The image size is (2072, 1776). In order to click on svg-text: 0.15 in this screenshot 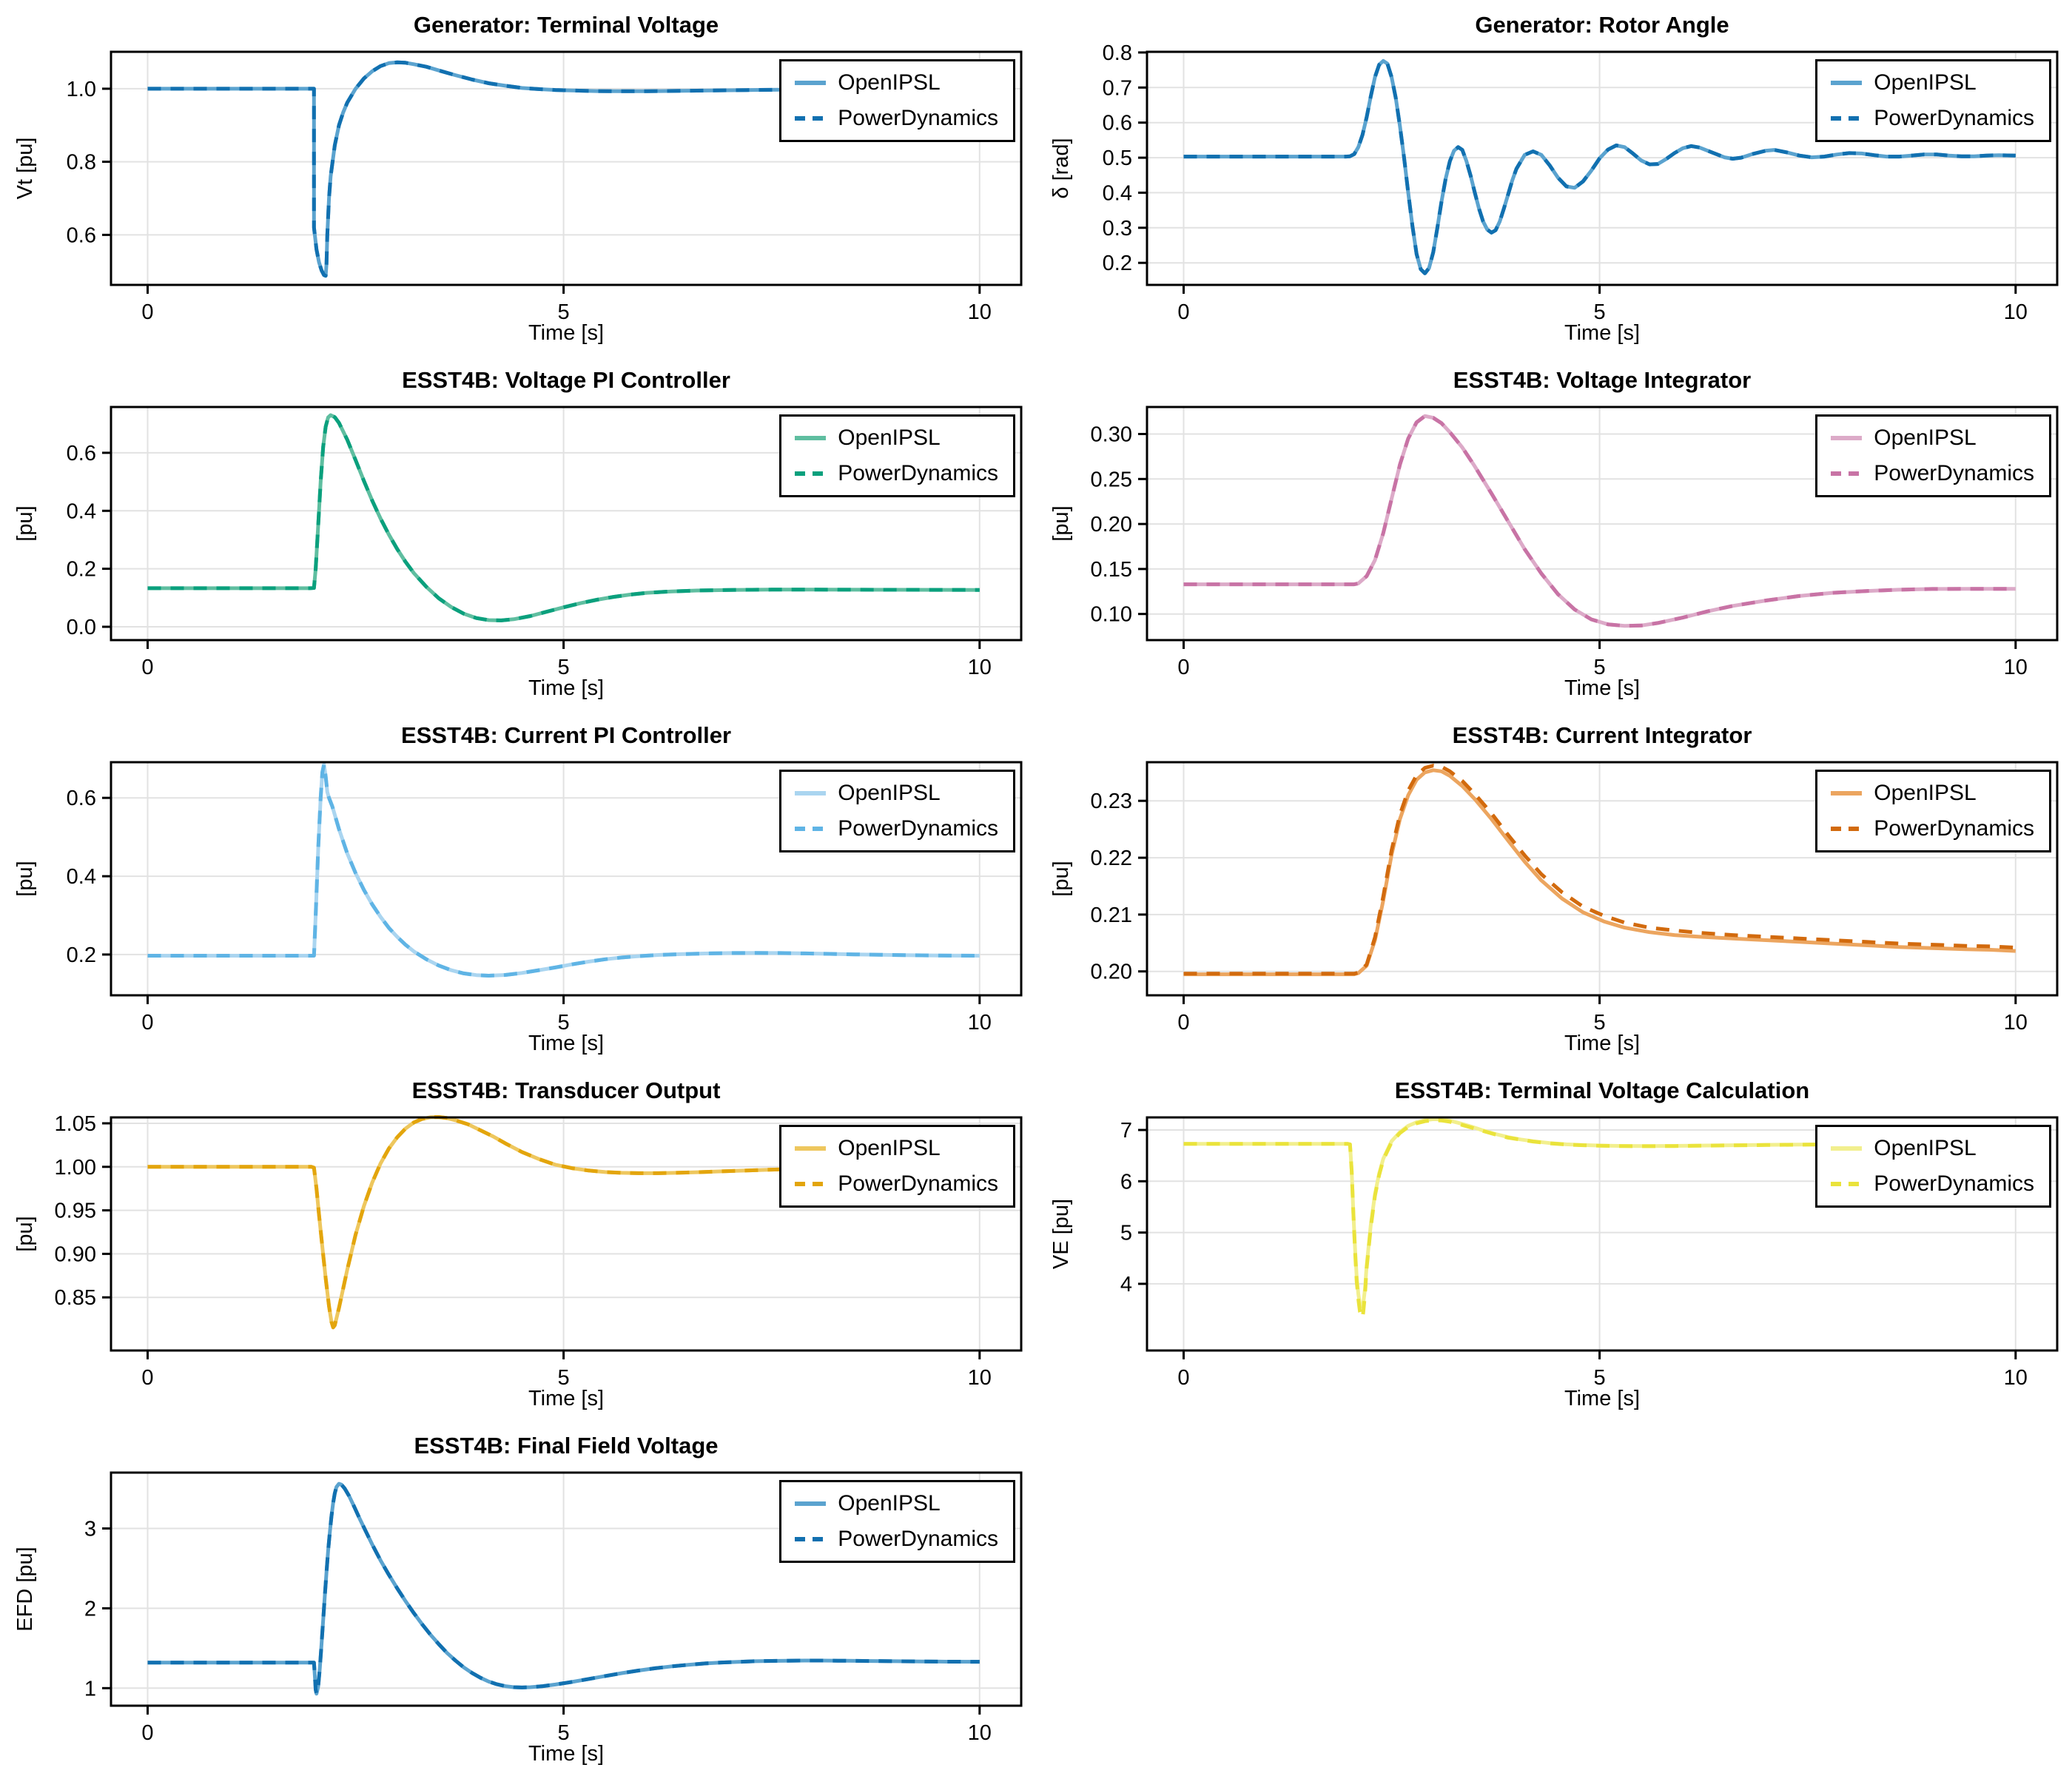, I will do `click(1111, 570)`.